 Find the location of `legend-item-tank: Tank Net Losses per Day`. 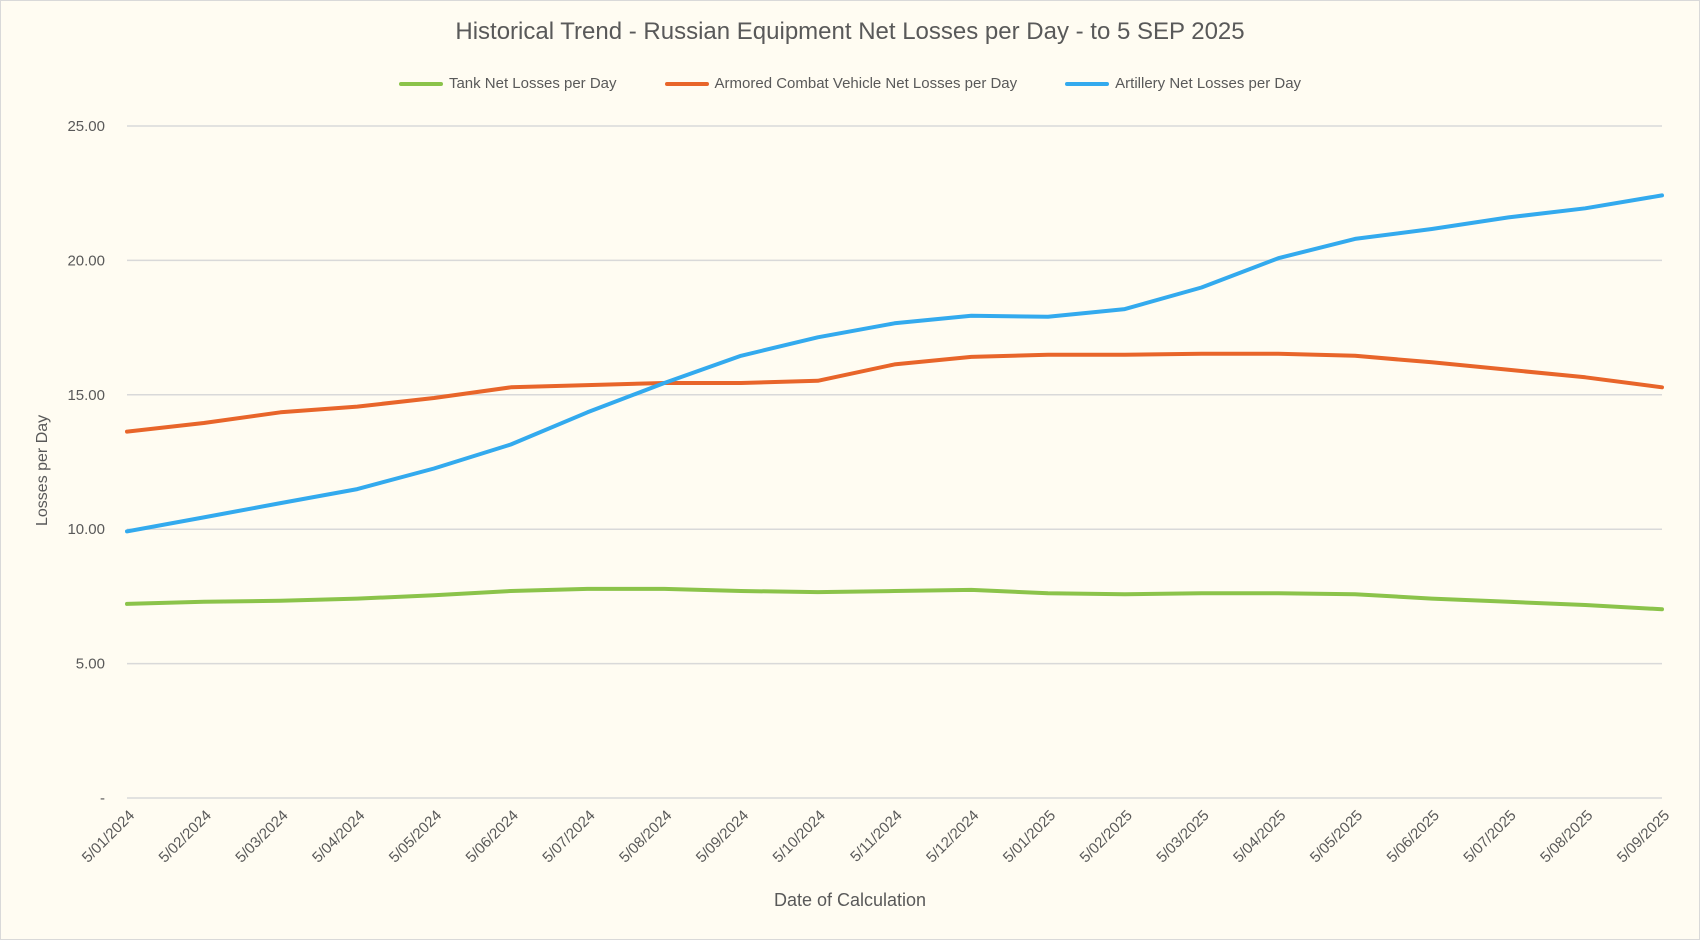

legend-item-tank: Tank Net Losses per Day is located at coordinates (507, 83).